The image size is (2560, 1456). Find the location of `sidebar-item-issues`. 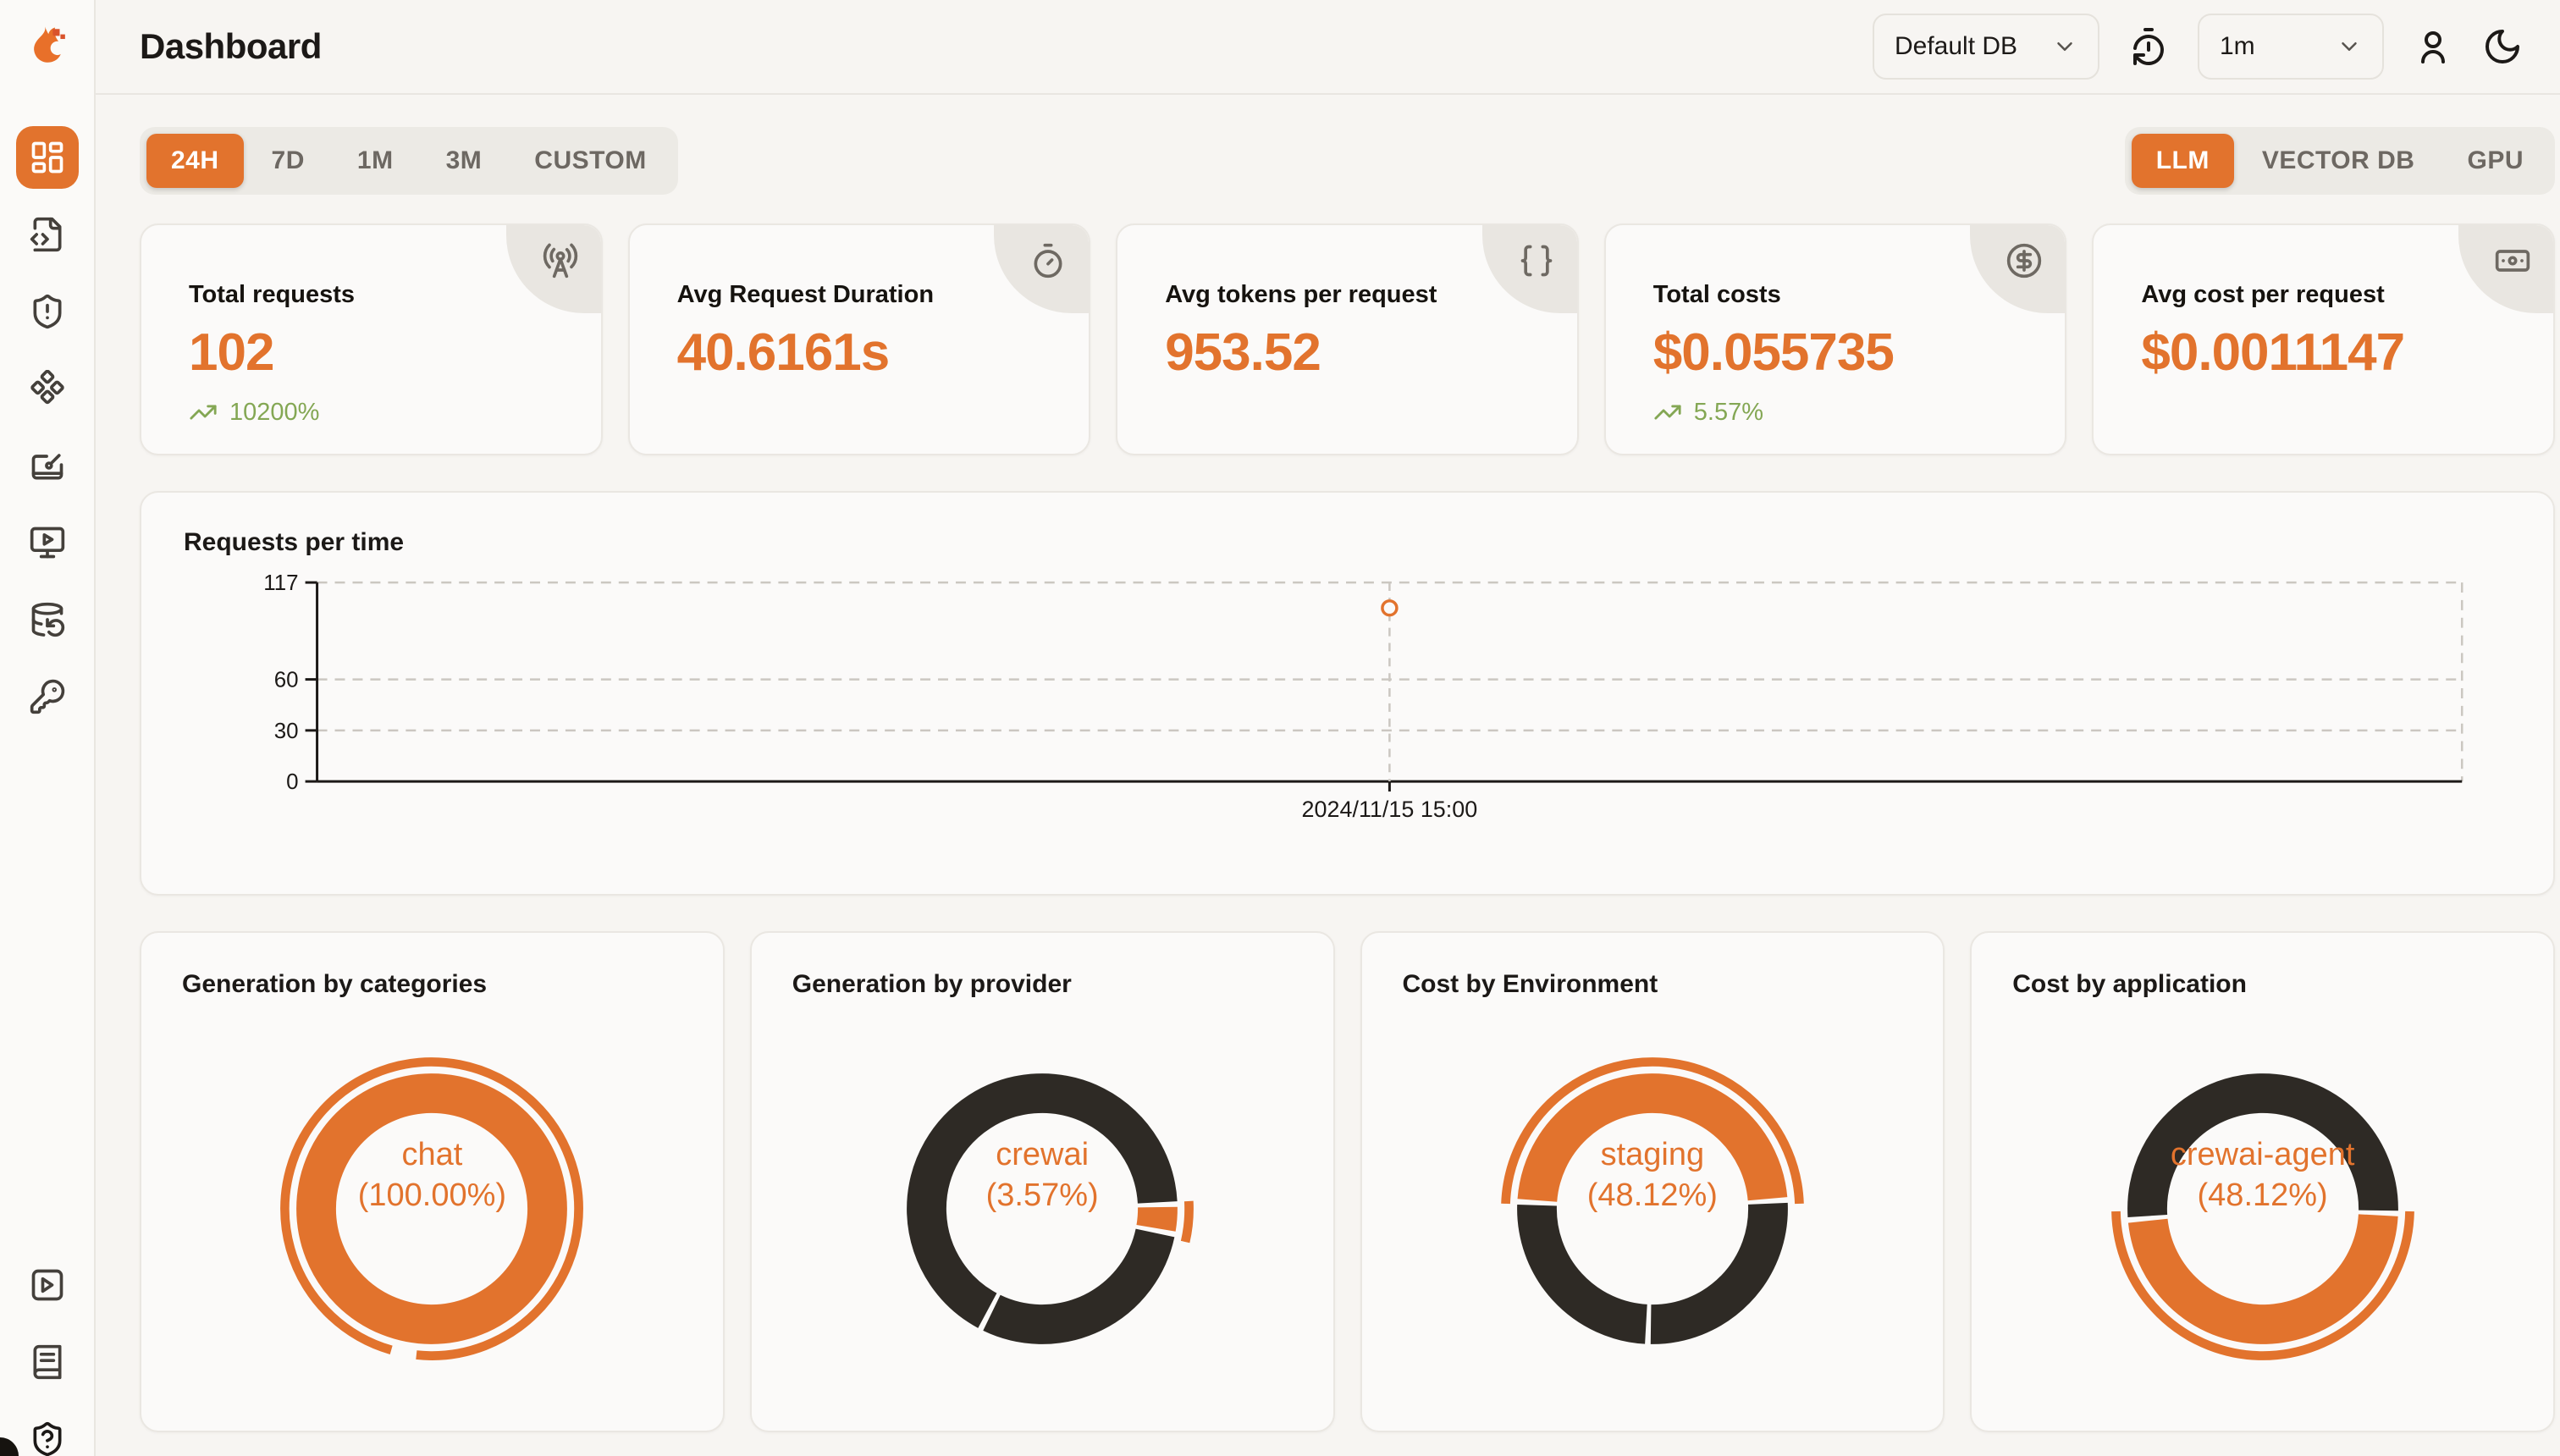

sidebar-item-issues is located at coordinates (47, 311).